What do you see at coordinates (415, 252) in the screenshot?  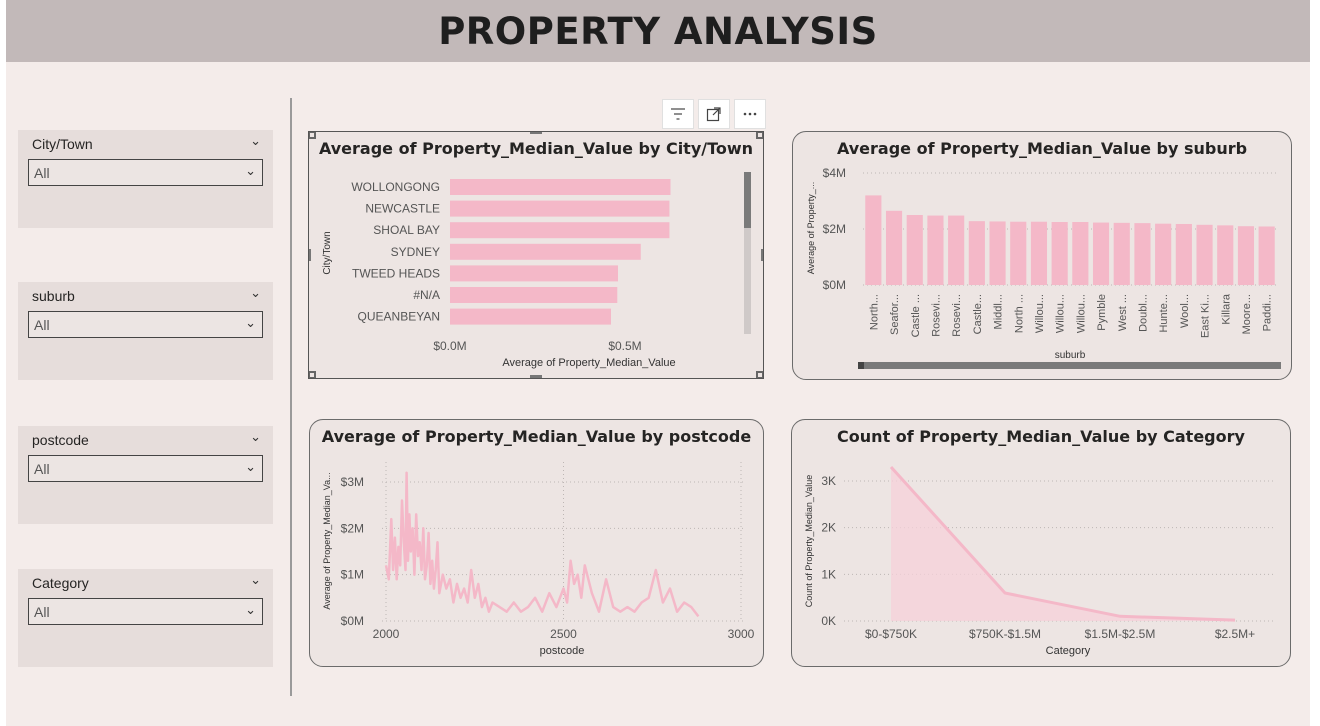 I see `category-label: SYDNEY` at bounding box center [415, 252].